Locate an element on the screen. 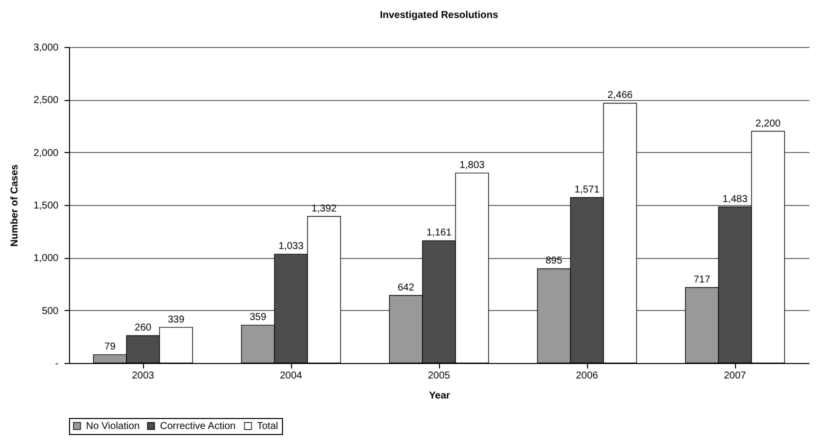 This screenshot has height=448, width=836. data-label: 260 is located at coordinates (143, 328).